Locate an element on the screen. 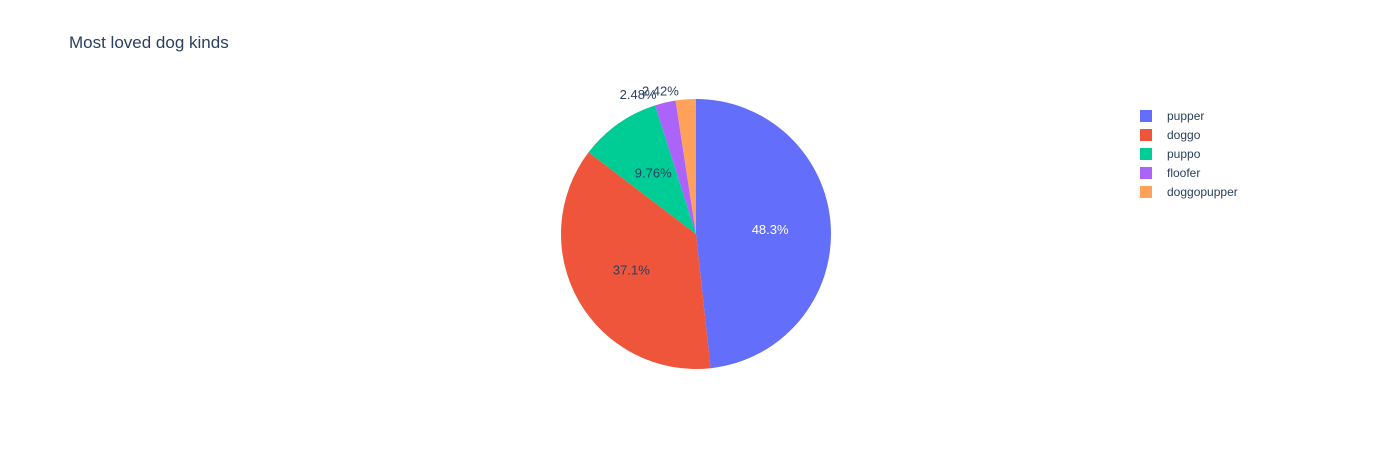  pie-slices is located at coordinates (696, 234).